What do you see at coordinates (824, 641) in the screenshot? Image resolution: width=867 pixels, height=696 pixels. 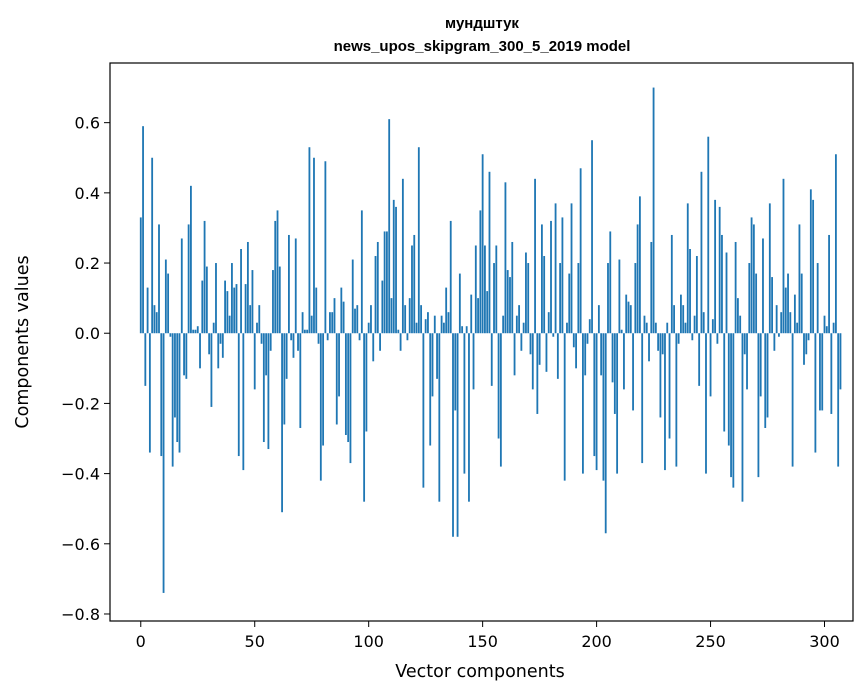 I see `x-tick-label: 300` at bounding box center [824, 641].